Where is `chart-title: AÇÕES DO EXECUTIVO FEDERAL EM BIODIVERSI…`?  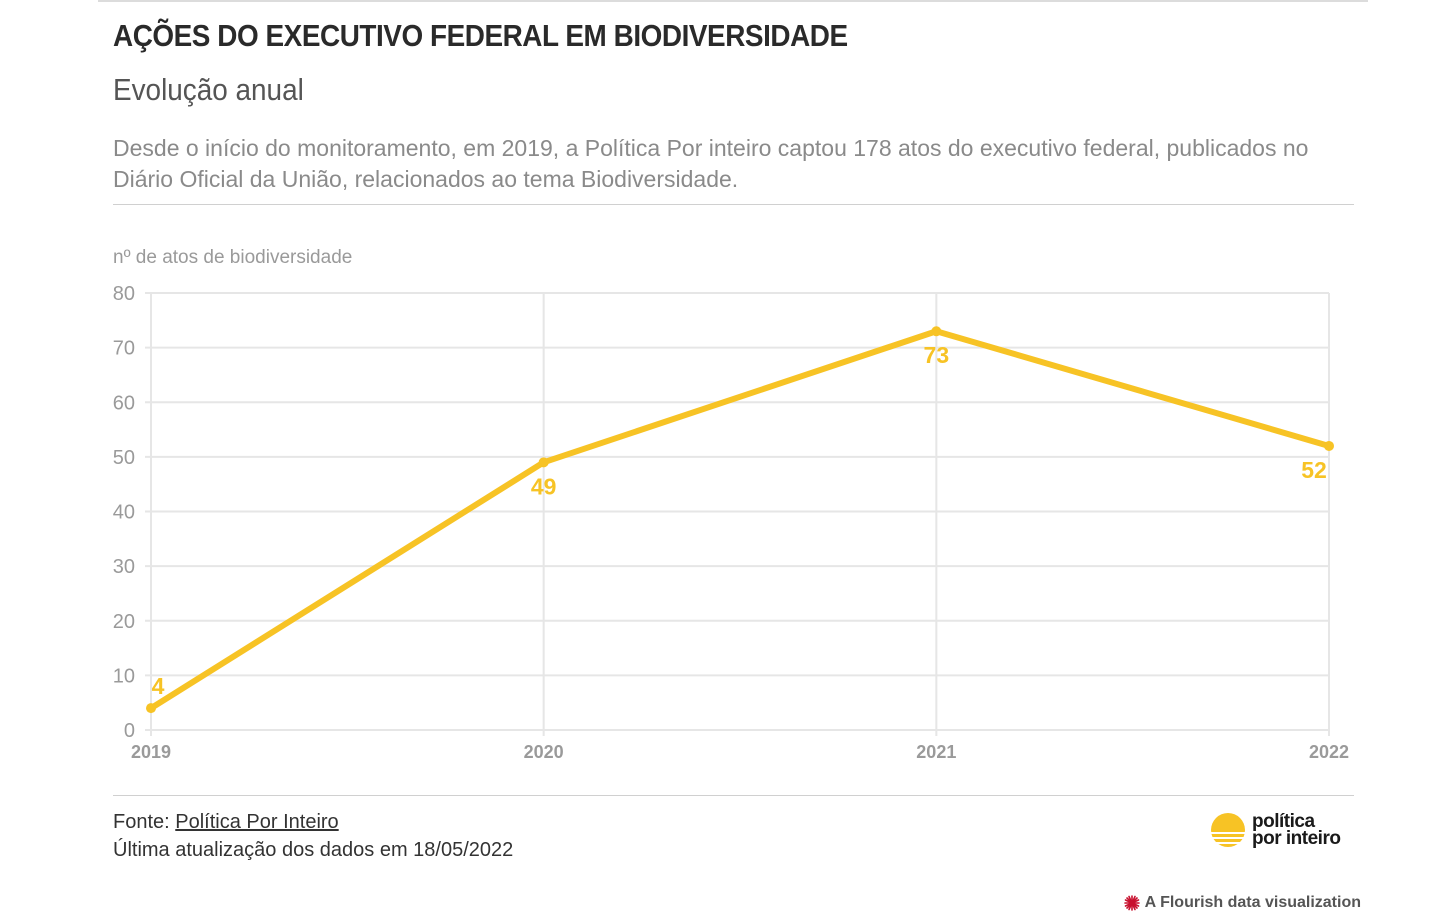 chart-title: AÇÕES DO EXECUTIVO FEDERAL EM BIODIVERSI… is located at coordinates (480, 35).